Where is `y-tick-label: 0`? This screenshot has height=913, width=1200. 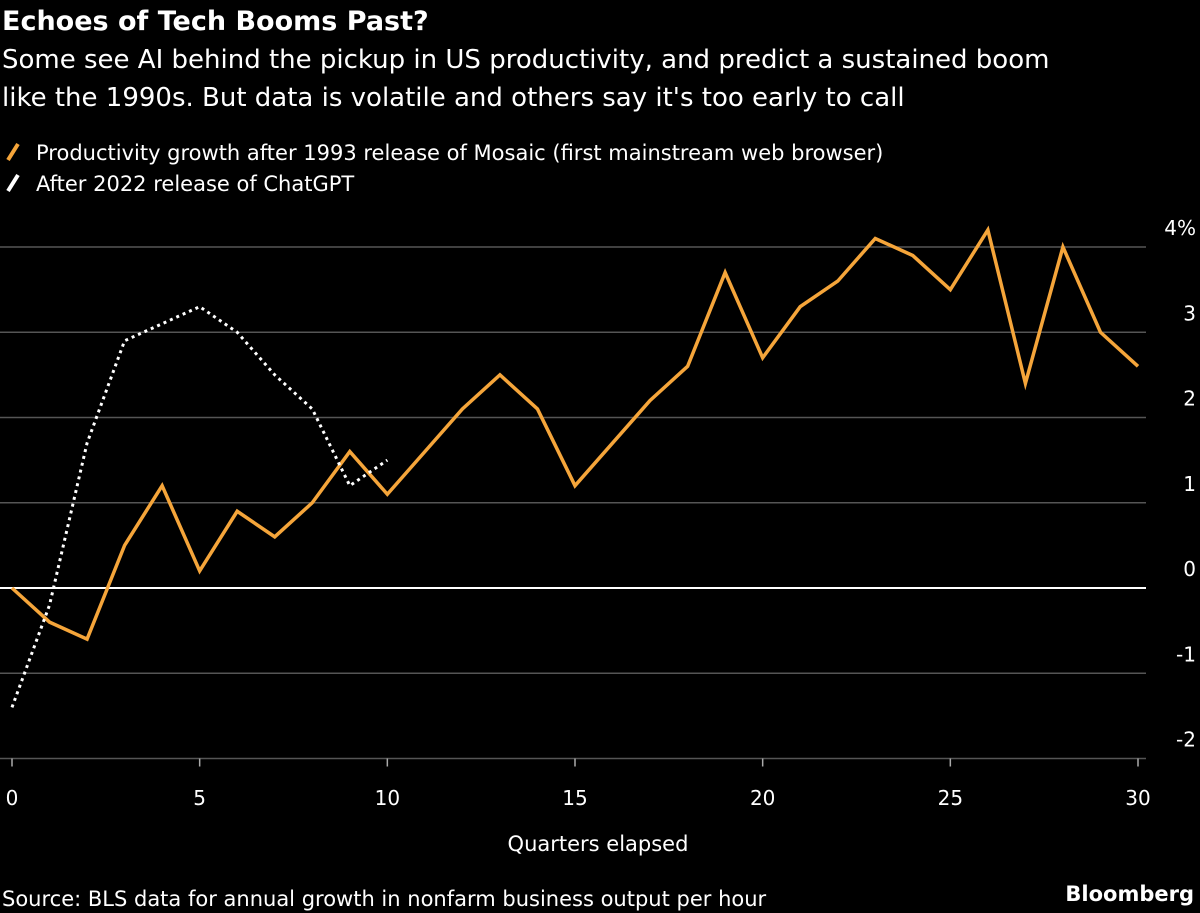 y-tick-label: 0 is located at coordinates (1189, 569).